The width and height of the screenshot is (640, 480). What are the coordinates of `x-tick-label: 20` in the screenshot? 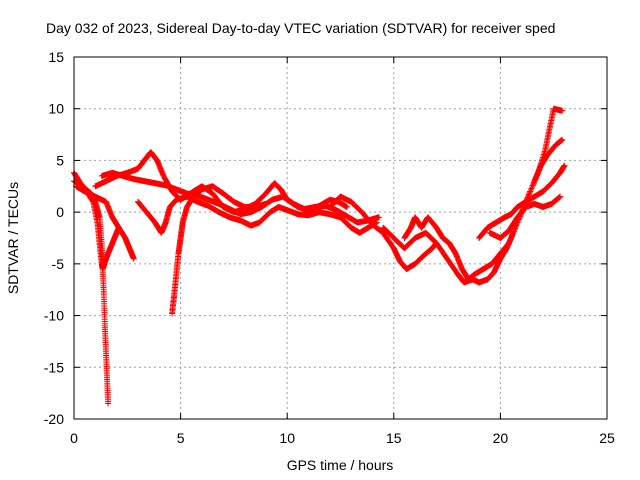 It's located at (501, 438).